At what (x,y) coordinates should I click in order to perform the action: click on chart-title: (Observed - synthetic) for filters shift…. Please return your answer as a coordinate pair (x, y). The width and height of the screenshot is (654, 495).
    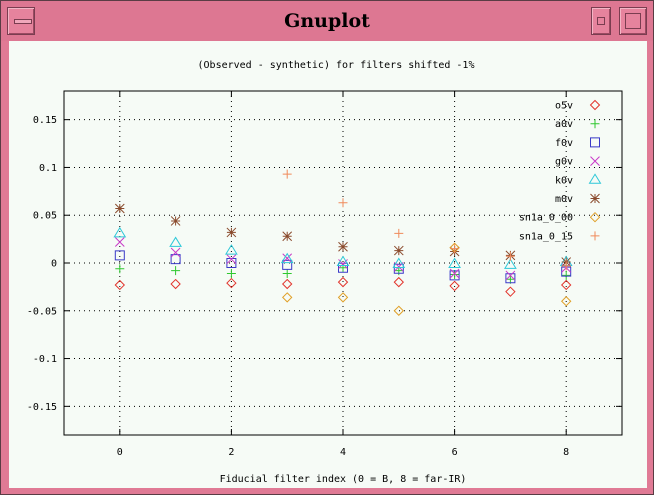
    Looking at the image, I should click on (336, 65).